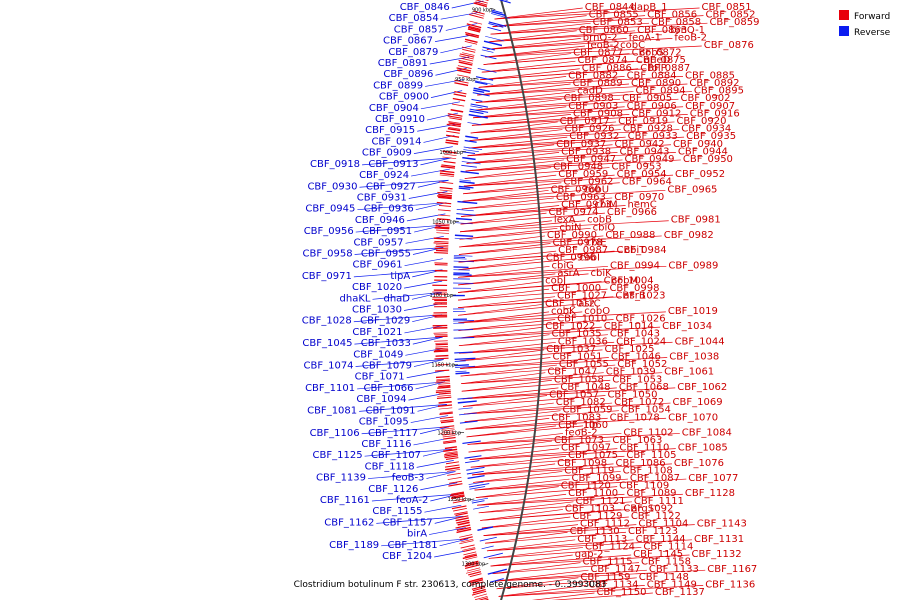 Image resolution: width=900 pixels, height=600 pixels. What do you see at coordinates (687, 326) in the screenshot?
I see `forward-gene-label: CBF_1034` at bounding box center [687, 326].